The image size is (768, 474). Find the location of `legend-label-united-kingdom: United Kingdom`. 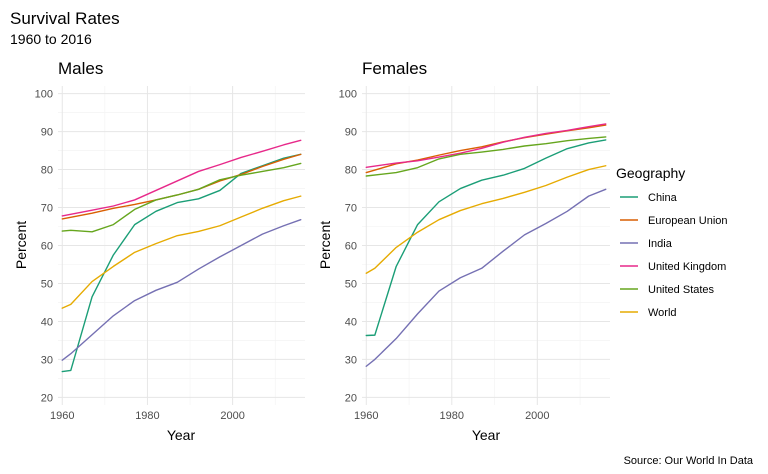

legend-label-united-kingdom: United Kingdom is located at coordinates (687, 267).